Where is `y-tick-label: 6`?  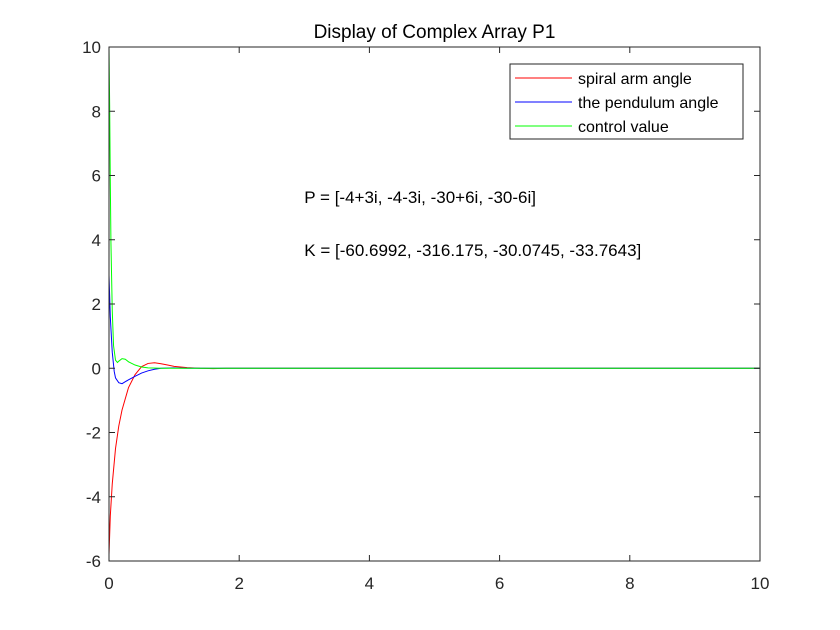 y-tick-label: 6 is located at coordinates (96, 176).